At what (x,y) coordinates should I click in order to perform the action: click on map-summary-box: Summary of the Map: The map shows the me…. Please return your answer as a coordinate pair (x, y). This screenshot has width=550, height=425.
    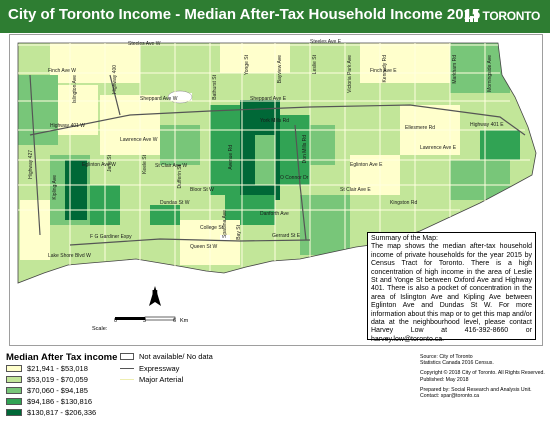
    Looking at the image, I should click on (451, 287).